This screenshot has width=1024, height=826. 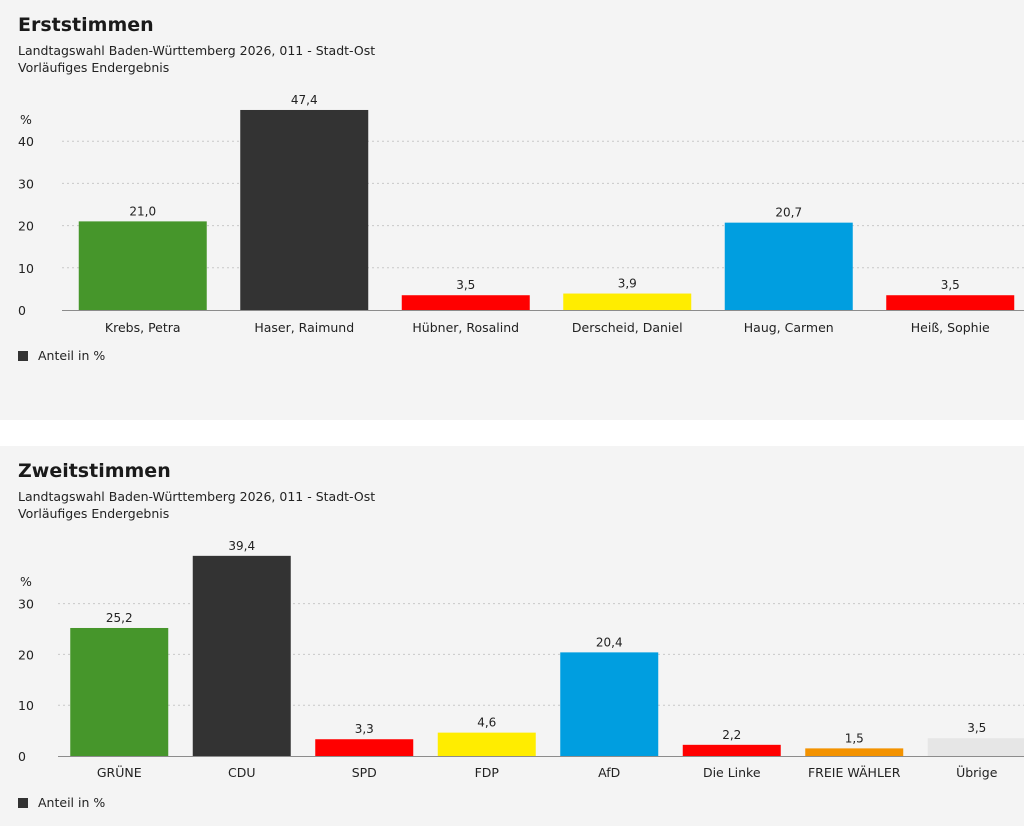 I want to click on category-label: FREIE WÄHLER, so click(x=854, y=772).